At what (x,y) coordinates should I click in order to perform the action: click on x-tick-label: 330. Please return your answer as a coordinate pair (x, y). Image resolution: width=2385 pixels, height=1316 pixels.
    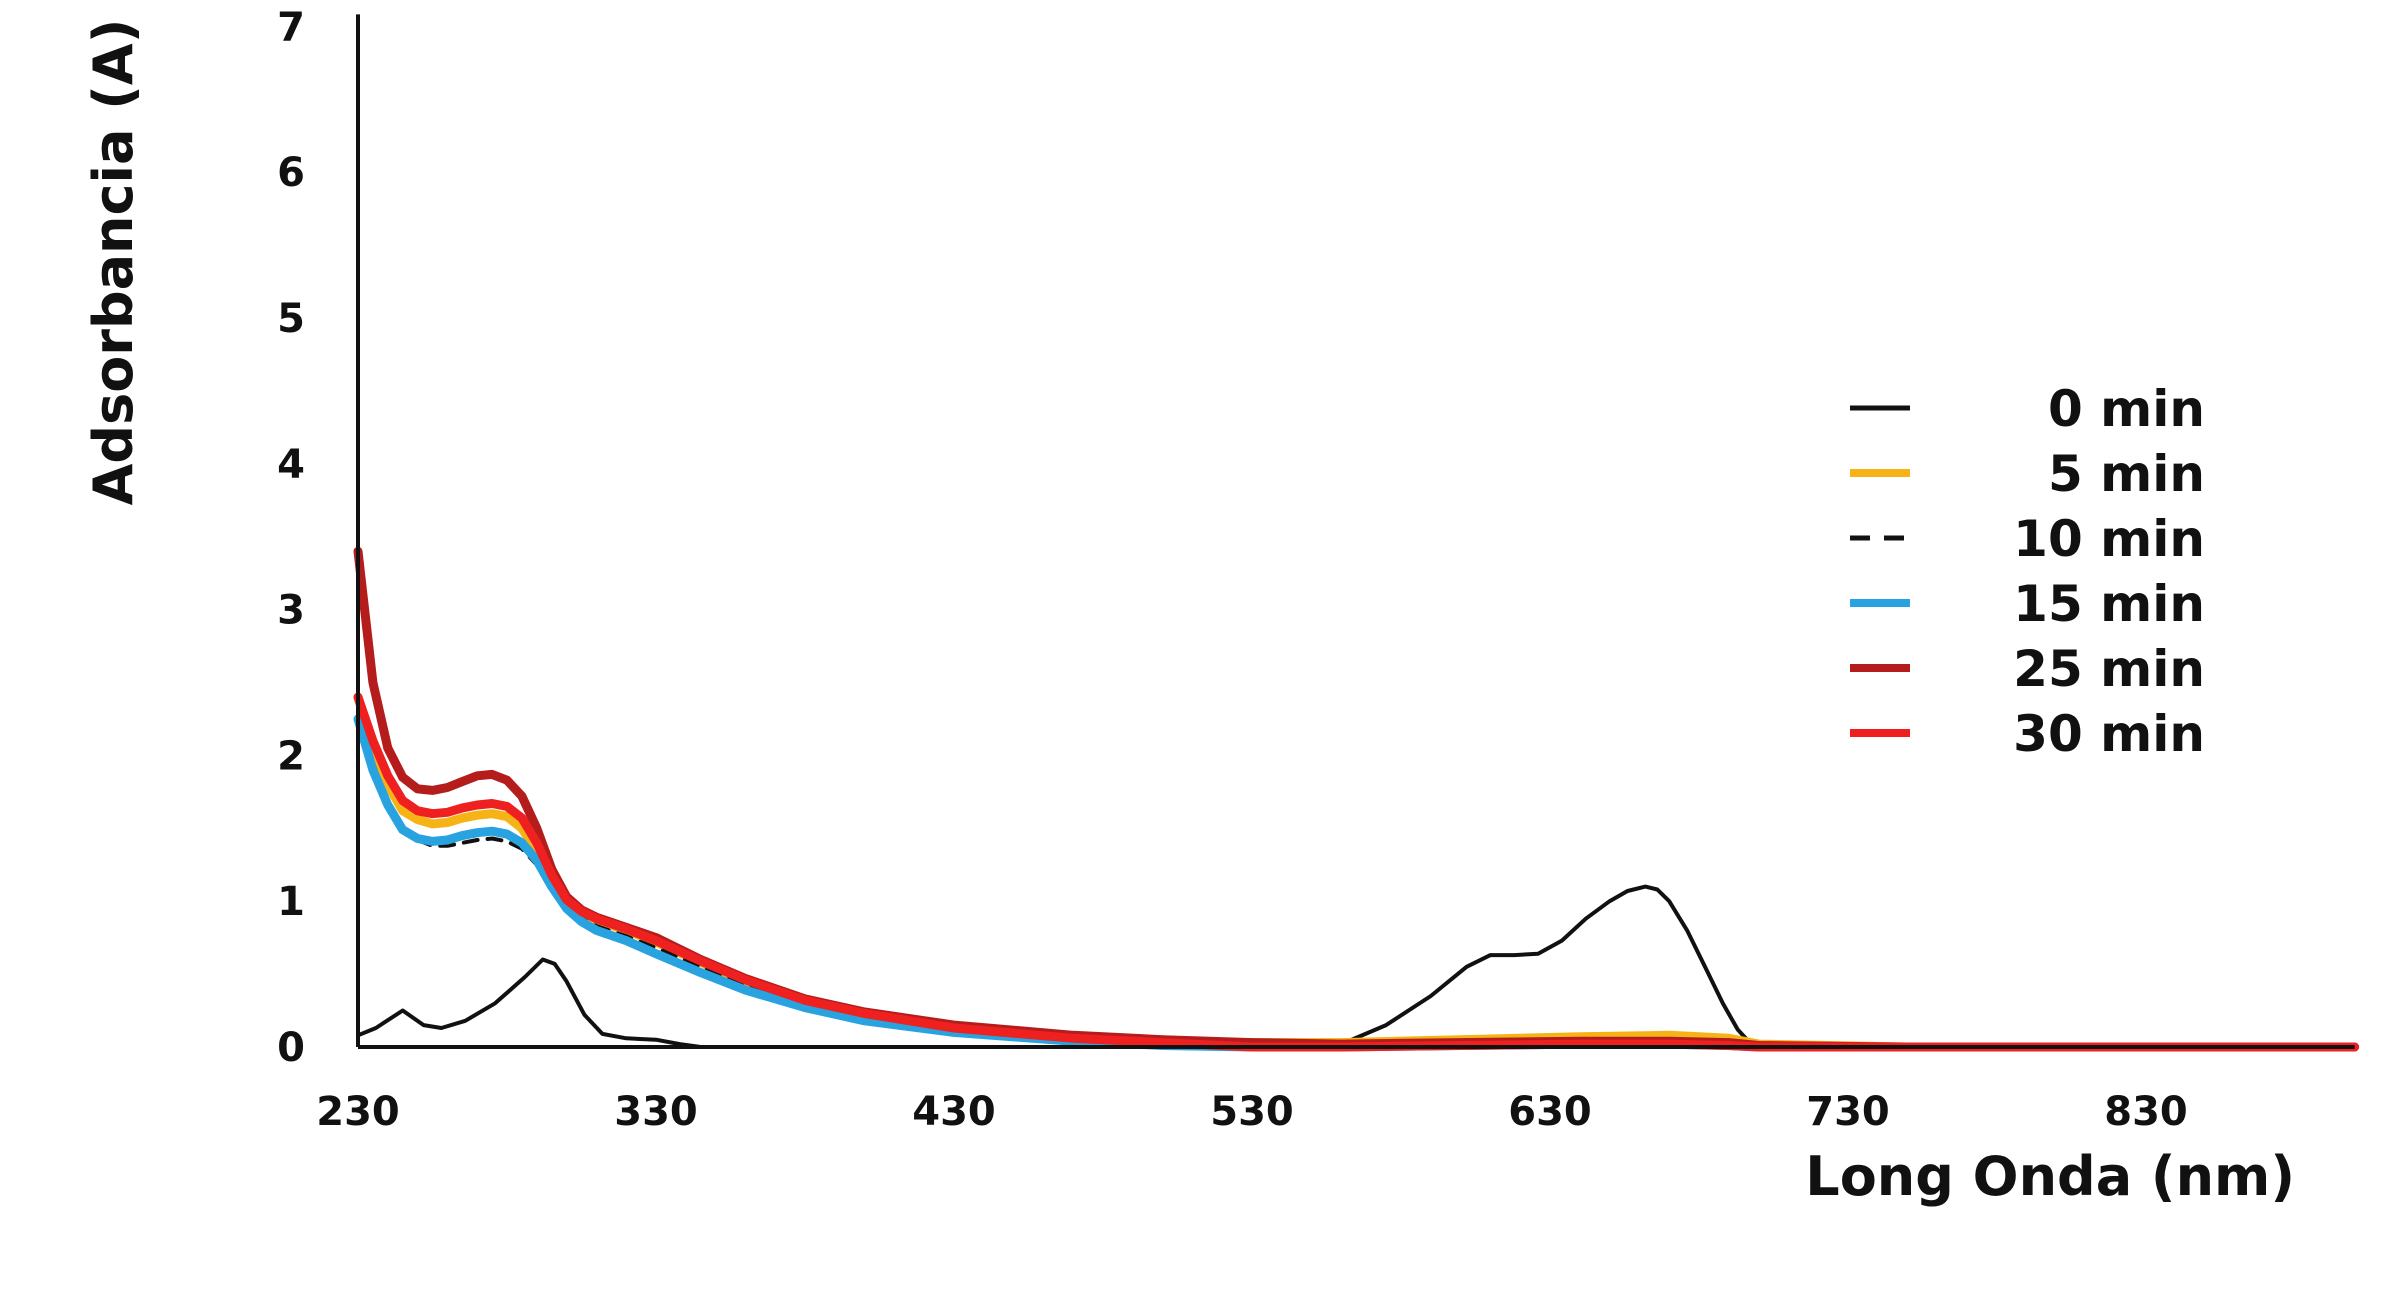
    Looking at the image, I should click on (656, 1112).